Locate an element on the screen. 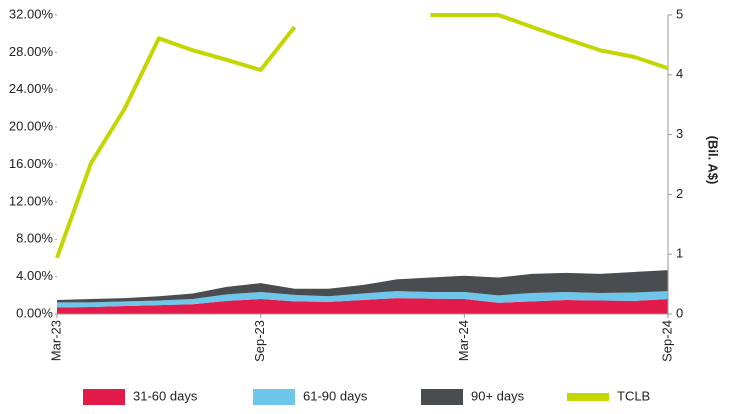  y-tick-label: 4.00% is located at coordinates (34, 275).